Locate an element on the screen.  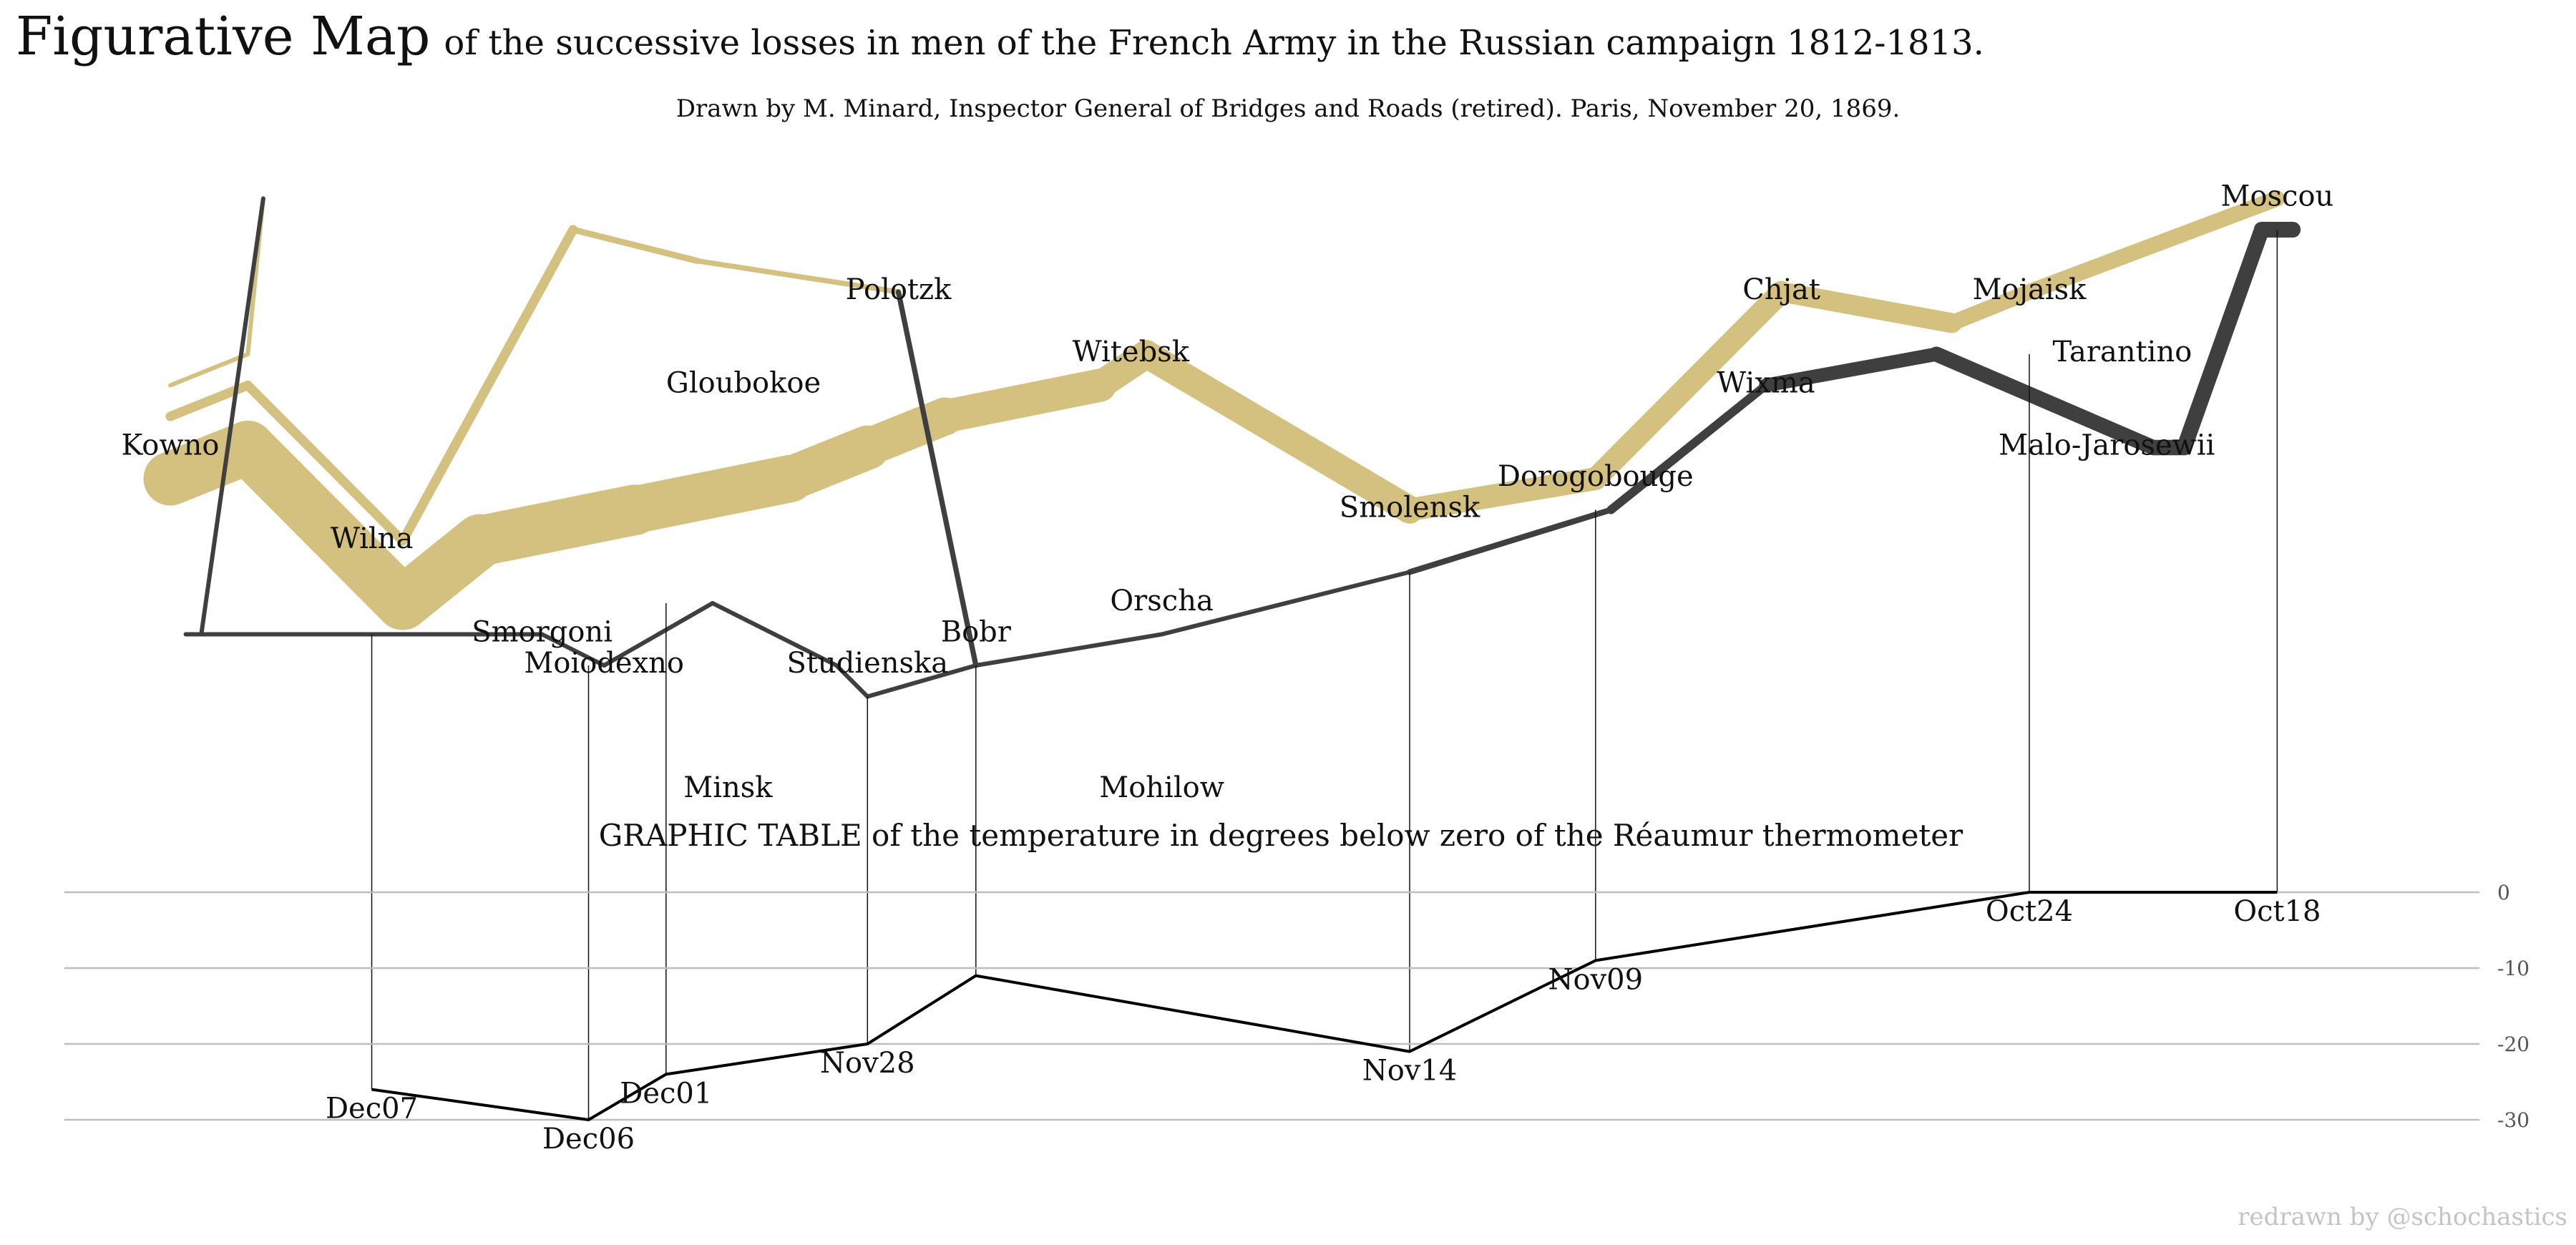
credit-text: redrawn by @schochastics is located at coordinates (2402, 1217).